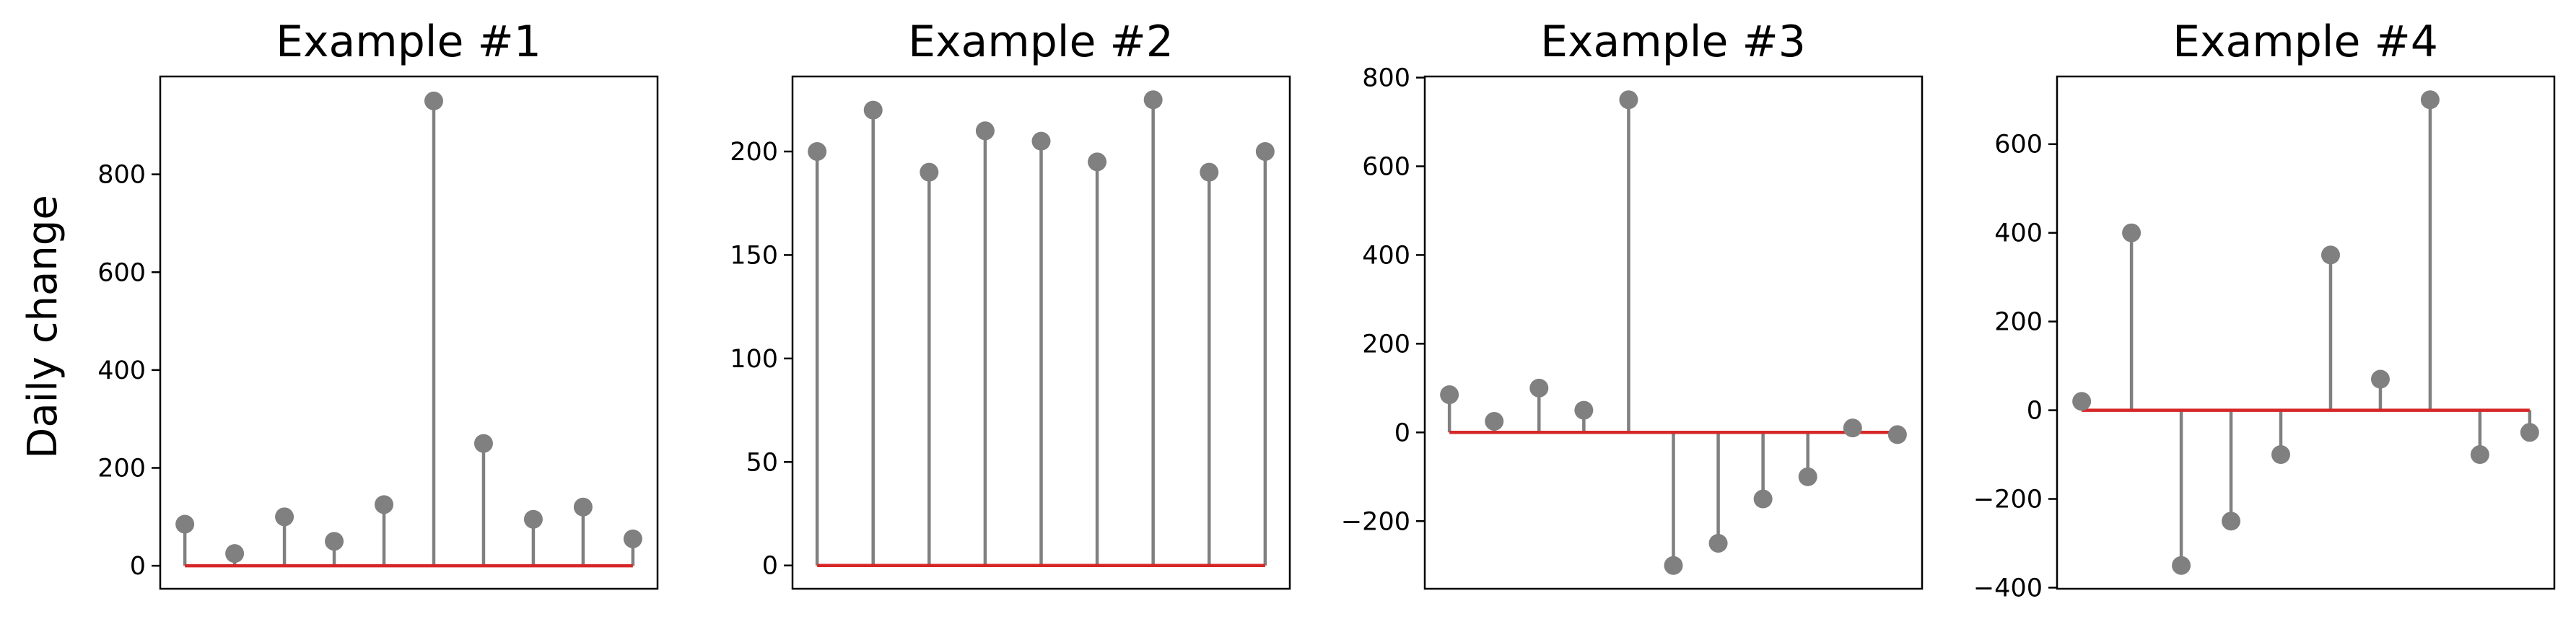  What do you see at coordinates (754, 359) in the screenshot?
I see `y-tick-label: 100` at bounding box center [754, 359].